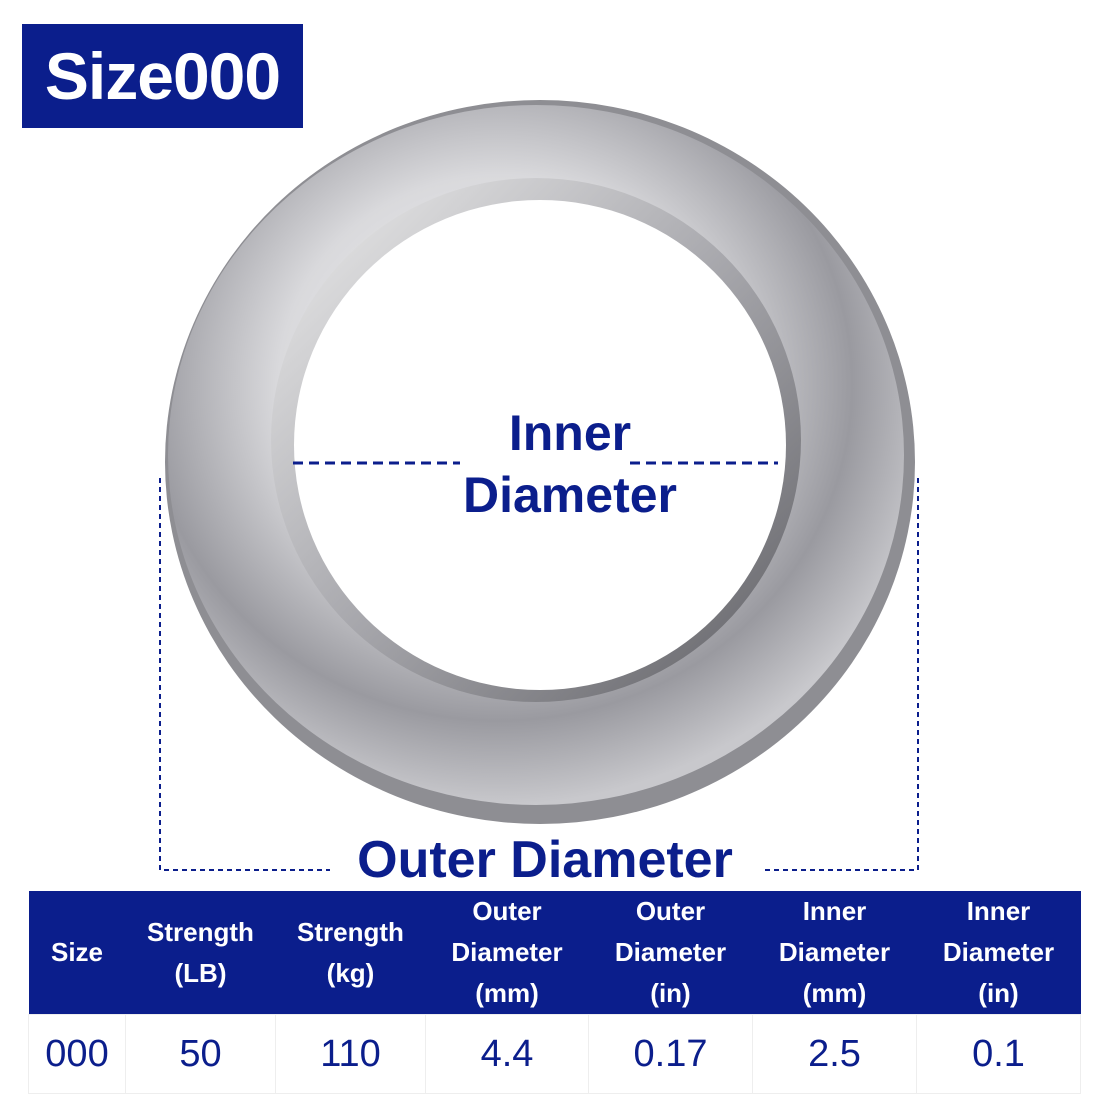  Describe the element at coordinates (545, 860) in the screenshot. I see `outer-diameter-label: Outer Diameter` at that location.